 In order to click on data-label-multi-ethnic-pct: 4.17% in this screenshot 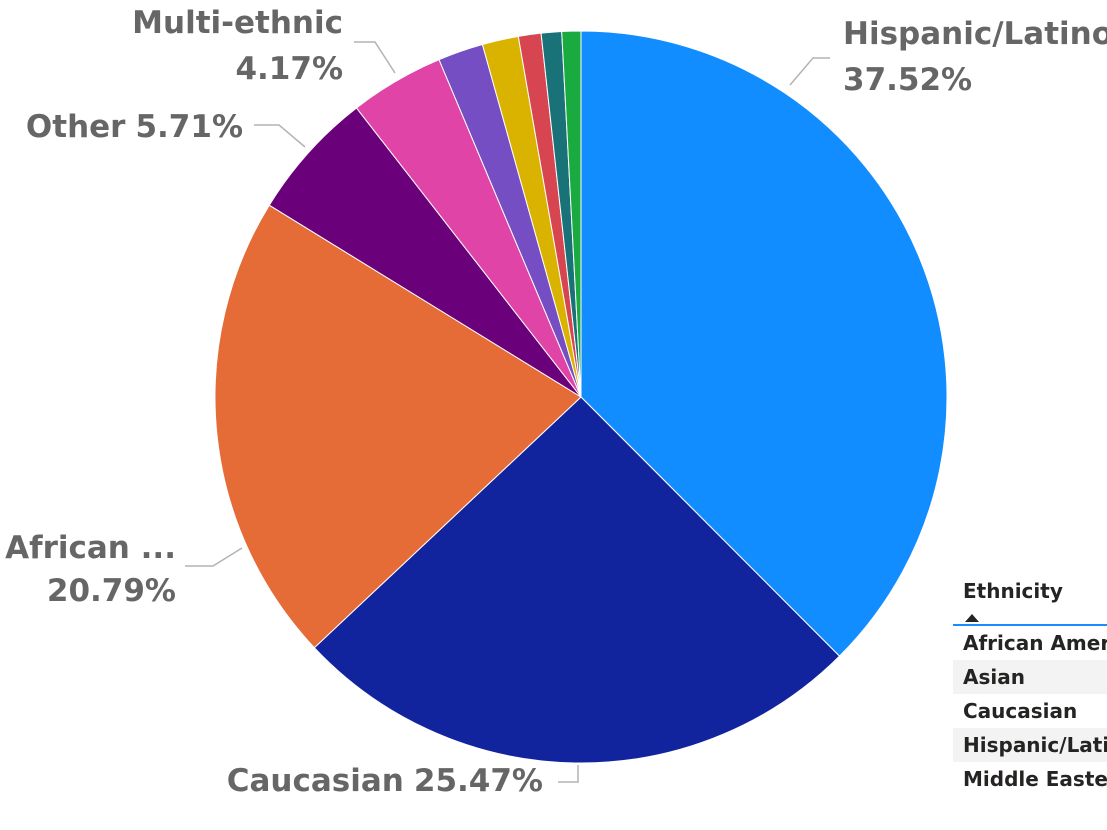, I will do `click(289, 69)`.